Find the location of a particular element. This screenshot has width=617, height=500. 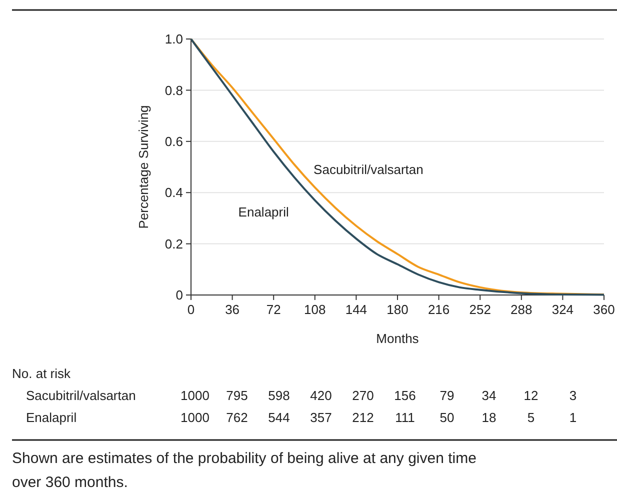

y-axis-title: Percentage Surviving is located at coordinates (143, 167).